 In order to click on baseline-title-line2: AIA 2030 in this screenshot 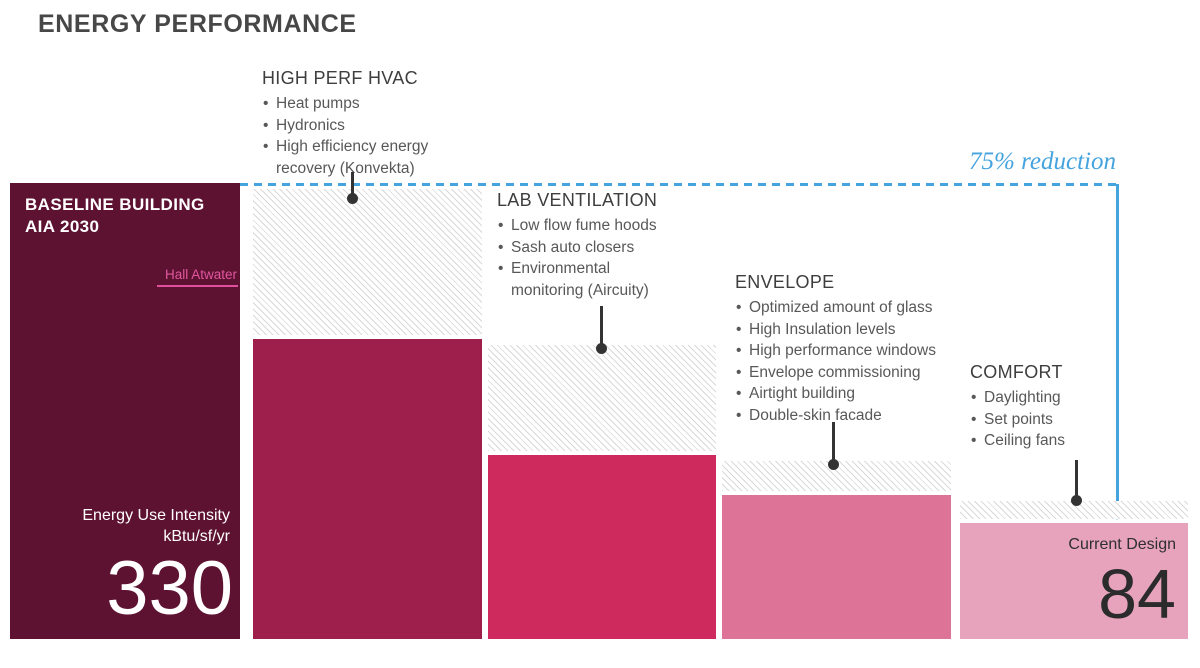, I will do `click(62, 226)`.